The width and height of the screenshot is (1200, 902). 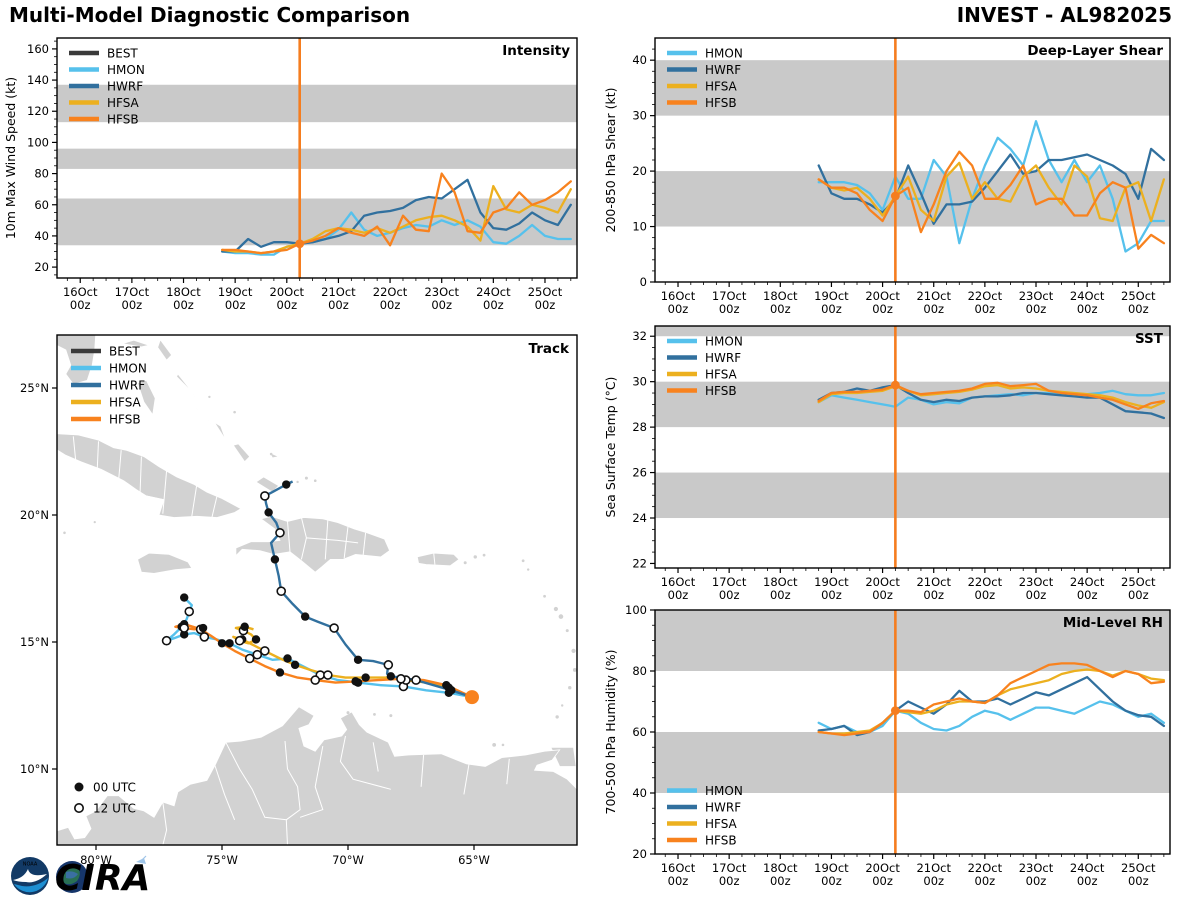 What do you see at coordinates (396, 213) in the screenshot?
I see `intensity-series-hfsb` at bounding box center [396, 213].